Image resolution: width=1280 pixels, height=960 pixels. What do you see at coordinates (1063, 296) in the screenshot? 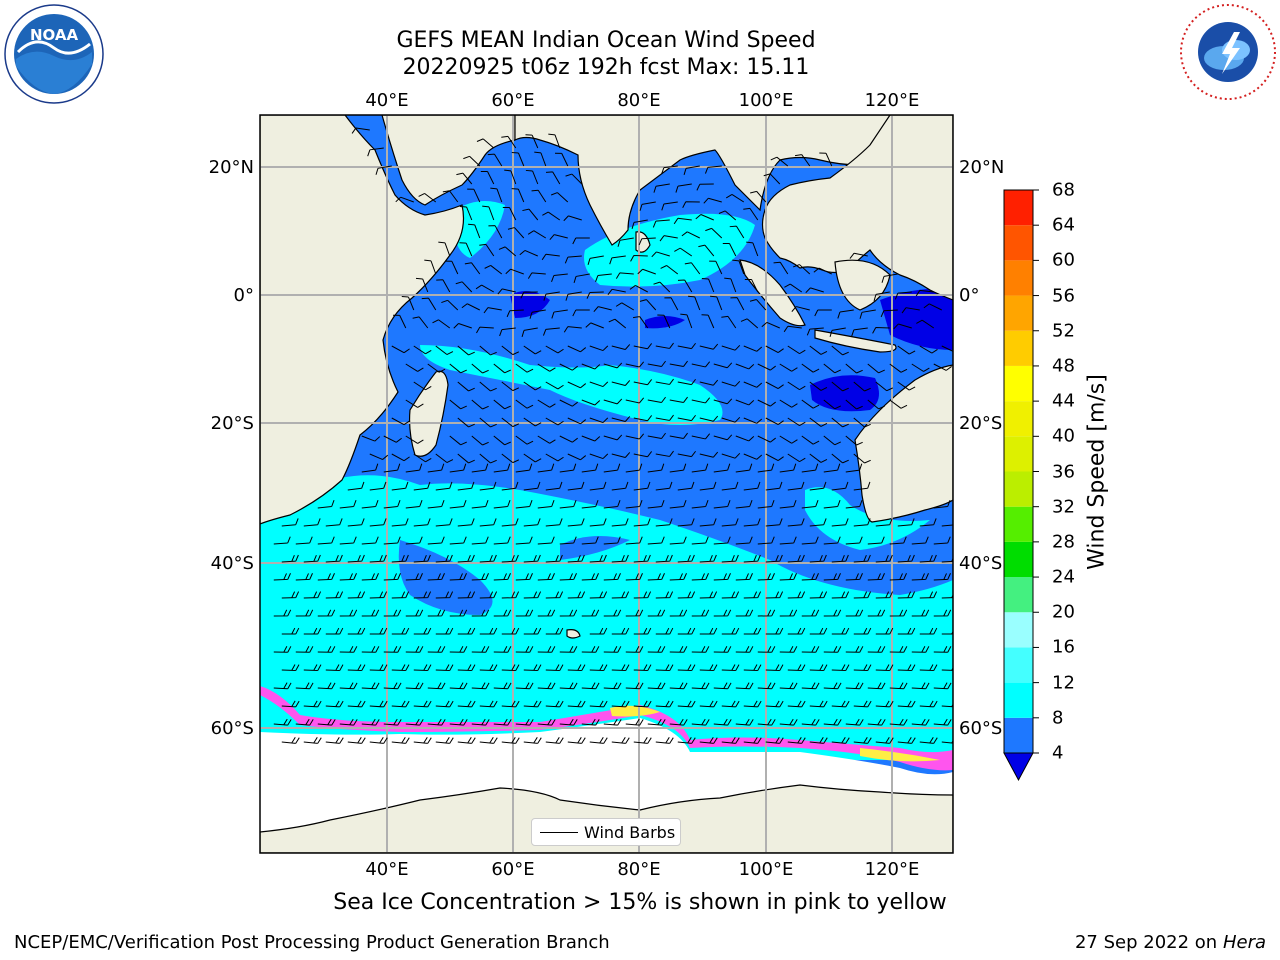
I see `colorbar-tick-label: 56` at bounding box center [1063, 296].